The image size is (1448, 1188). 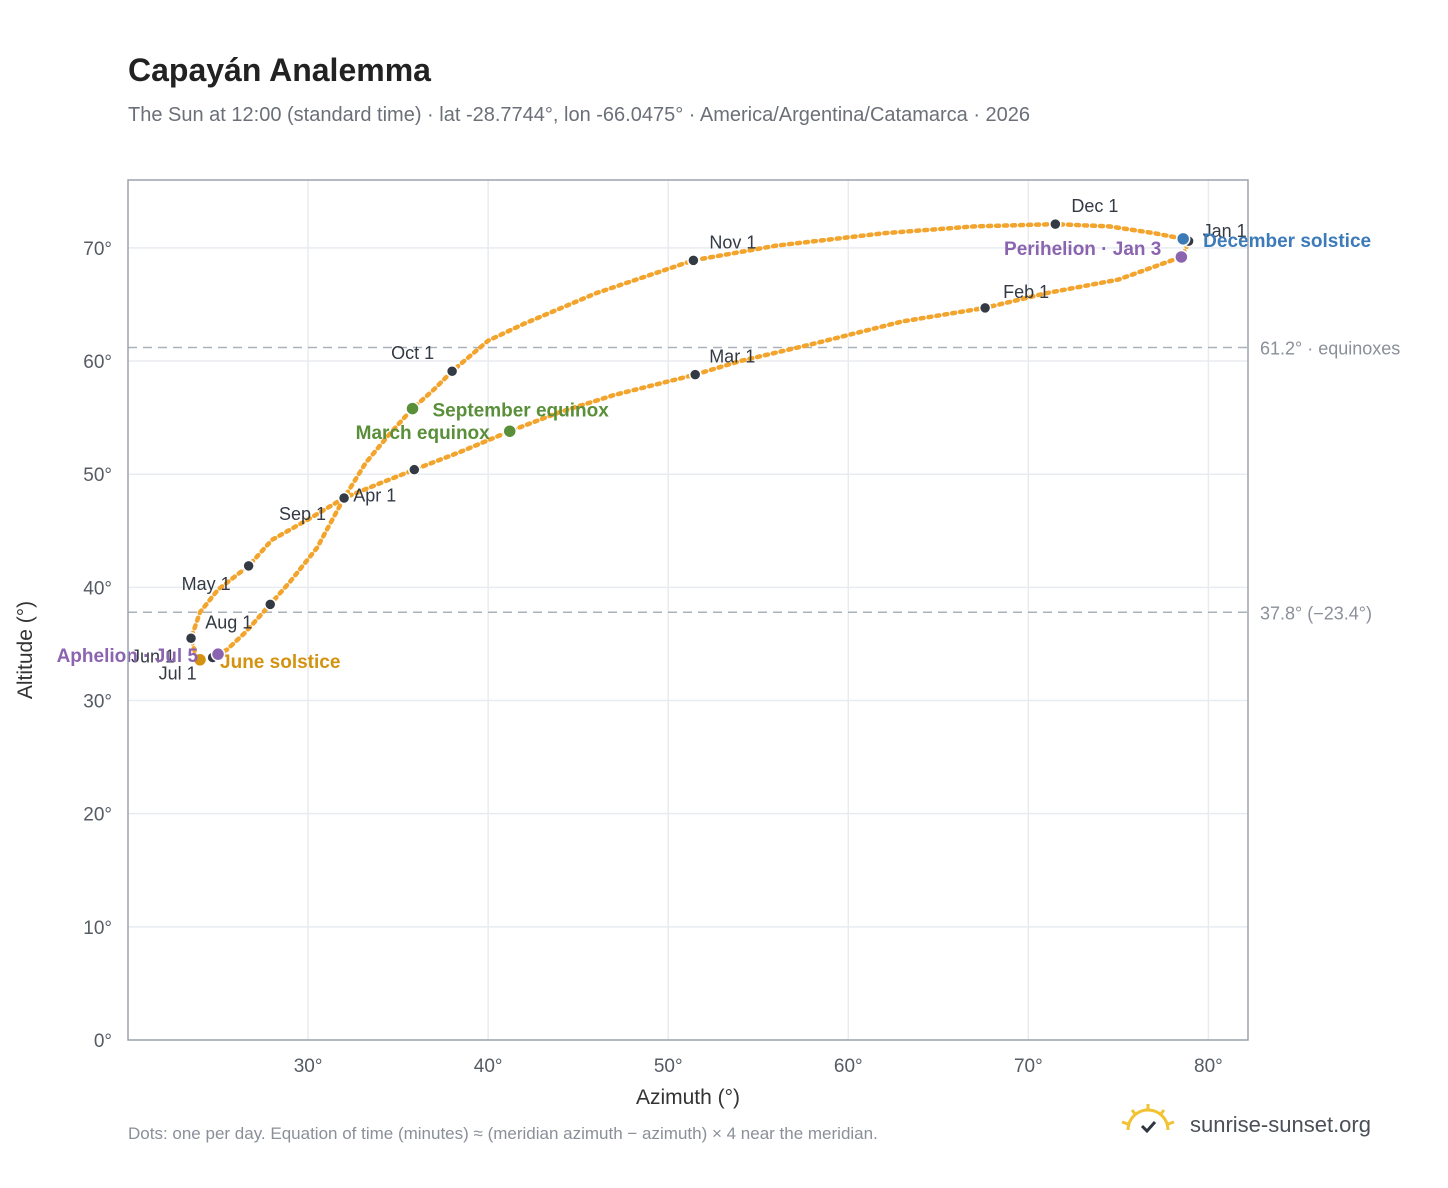 I want to click on month-label: Jan 1, so click(x=1225, y=231).